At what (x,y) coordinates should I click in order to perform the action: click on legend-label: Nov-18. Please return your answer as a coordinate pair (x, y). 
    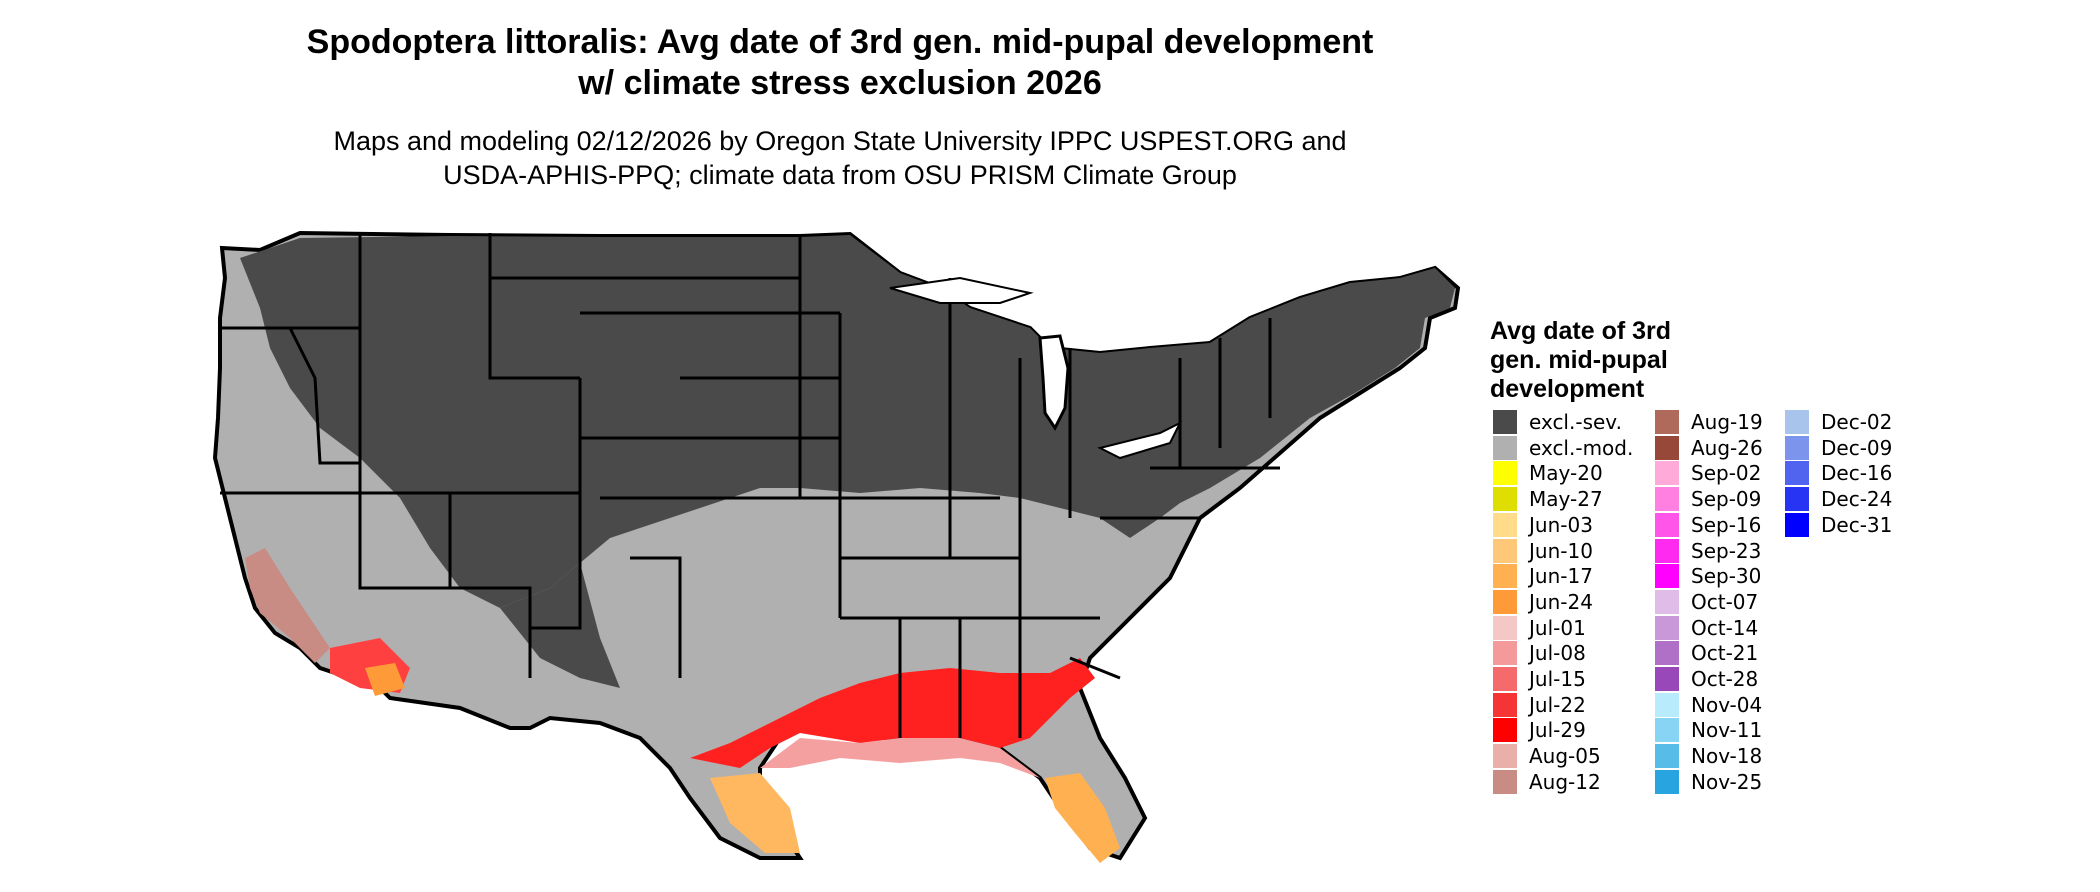
    Looking at the image, I should click on (1727, 756).